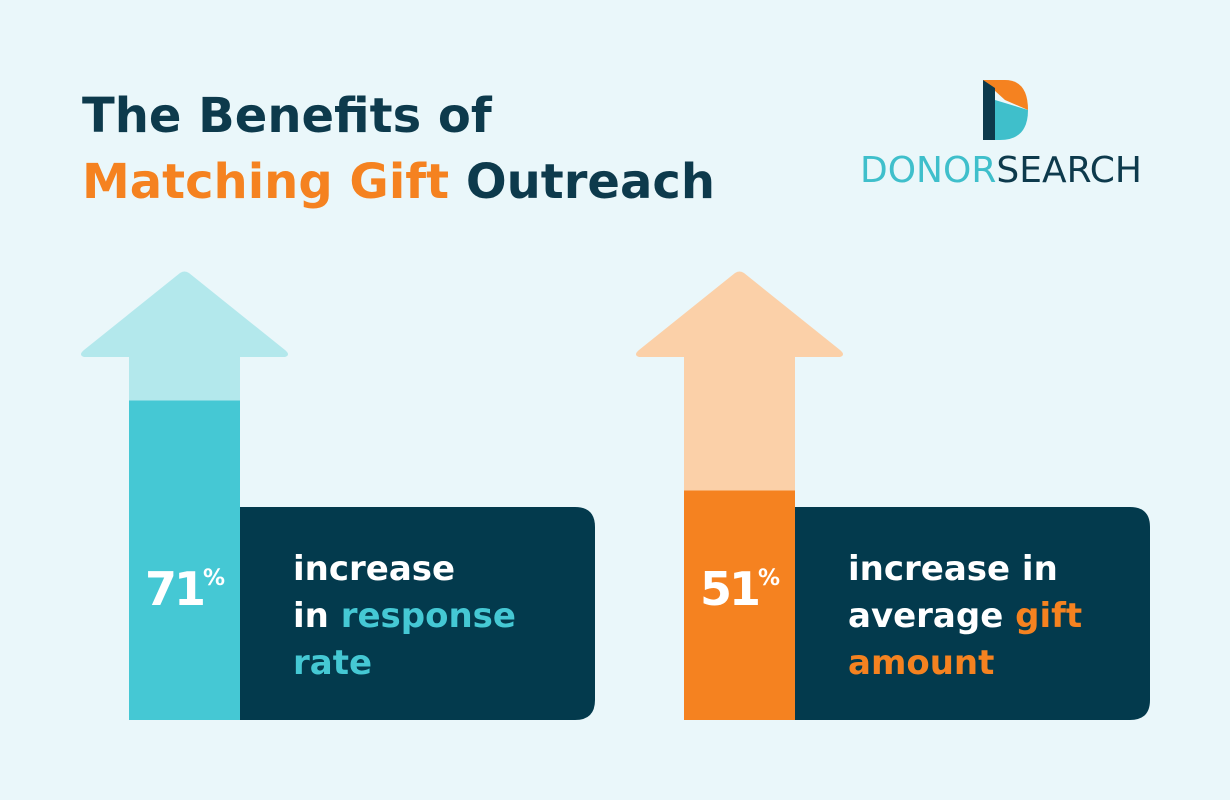 This screenshot has height=800, width=1230. I want to click on stat-description-line: rate, so click(332, 663).